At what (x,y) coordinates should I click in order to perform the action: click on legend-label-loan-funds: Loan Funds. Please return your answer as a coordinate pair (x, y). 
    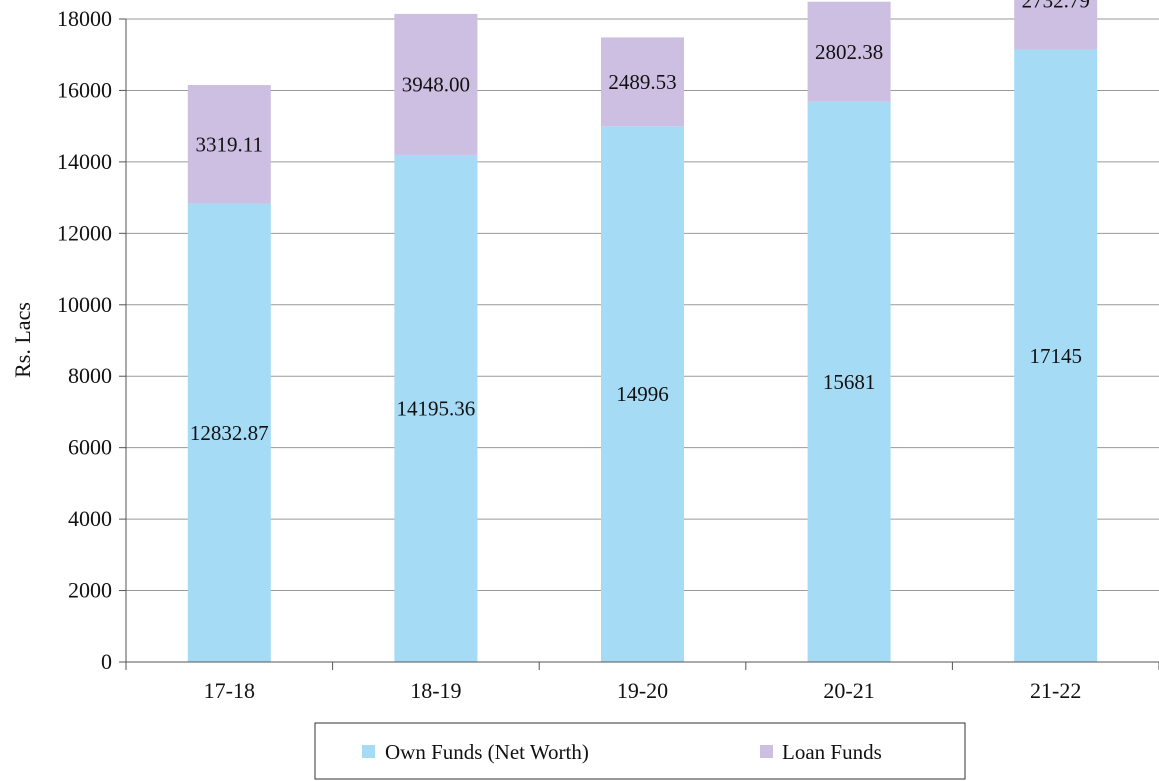
    Looking at the image, I should click on (832, 752).